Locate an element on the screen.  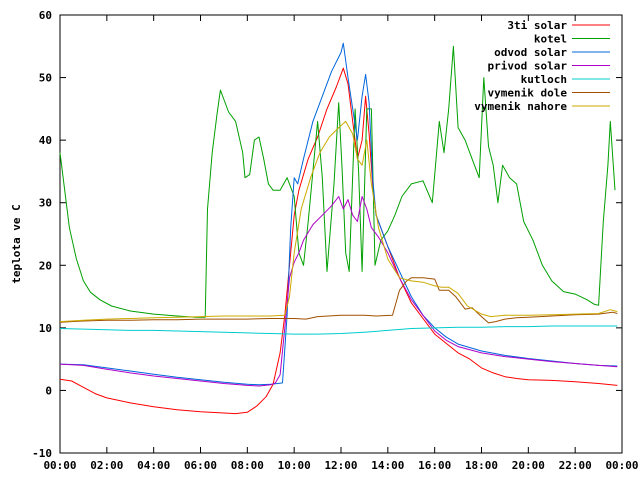
x-tick-label: 12:00 is located at coordinates (340, 465).